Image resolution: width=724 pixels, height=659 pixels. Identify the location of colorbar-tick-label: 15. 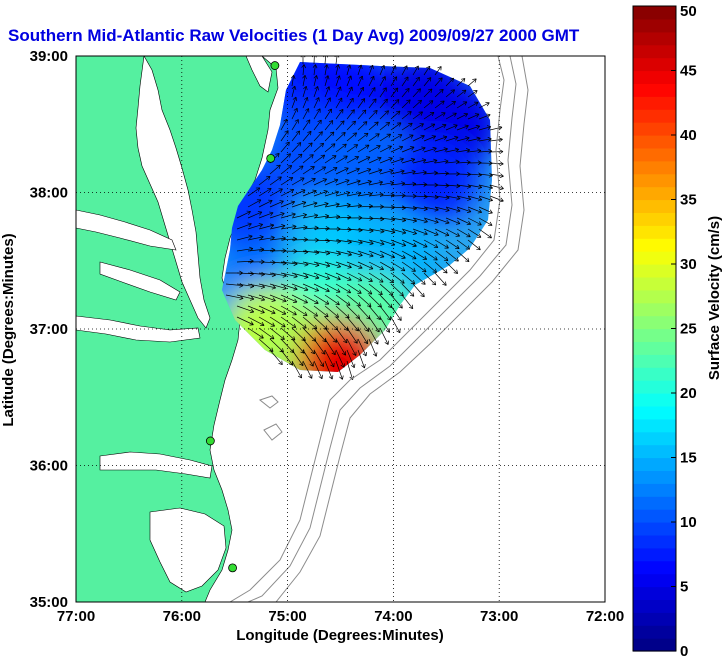
(688, 458).